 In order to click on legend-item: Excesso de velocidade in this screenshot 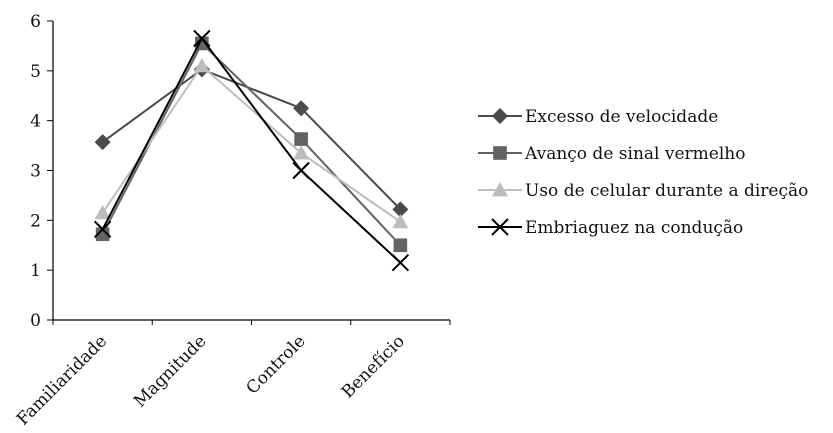, I will do `click(598, 117)`.